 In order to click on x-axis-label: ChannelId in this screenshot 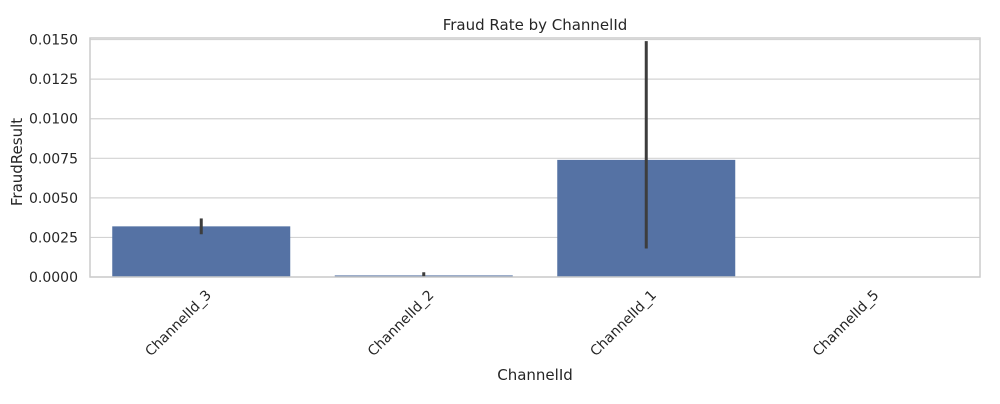, I will do `click(535, 375)`.